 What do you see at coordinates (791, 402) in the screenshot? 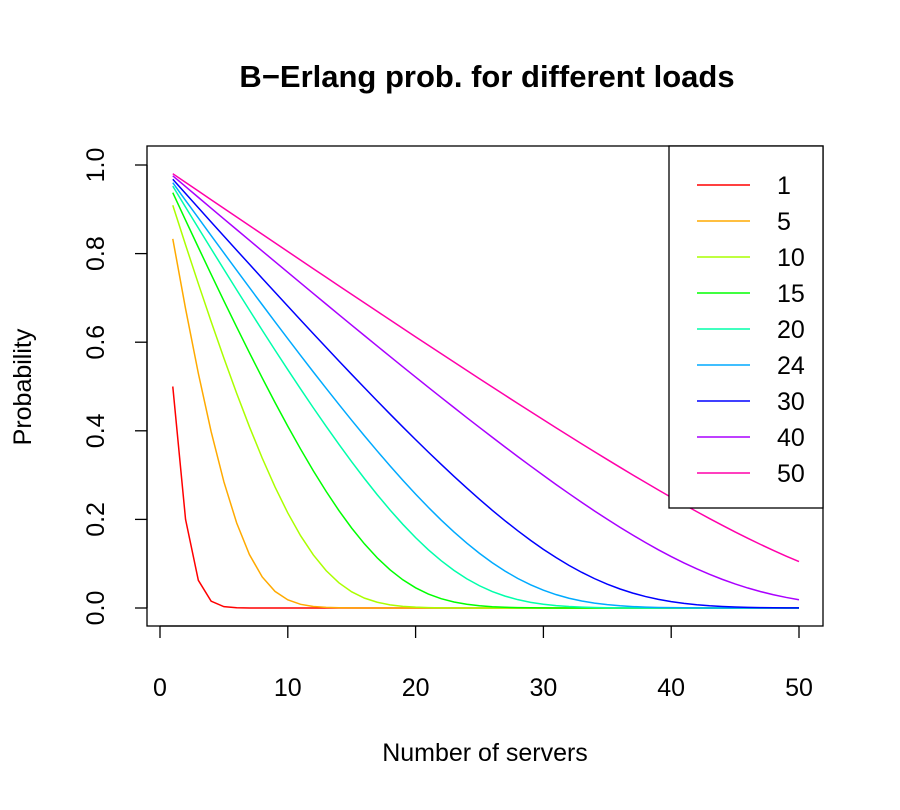
I see `legend-label-30: 30` at bounding box center [791, 402].